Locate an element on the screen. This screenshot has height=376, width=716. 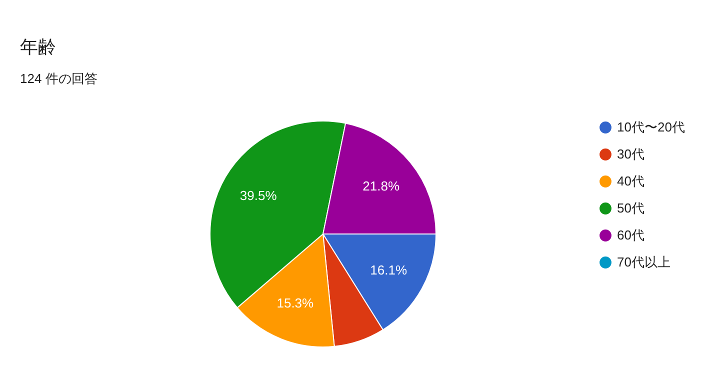
data-label: 16.1% is located at coordinates (389, 270).